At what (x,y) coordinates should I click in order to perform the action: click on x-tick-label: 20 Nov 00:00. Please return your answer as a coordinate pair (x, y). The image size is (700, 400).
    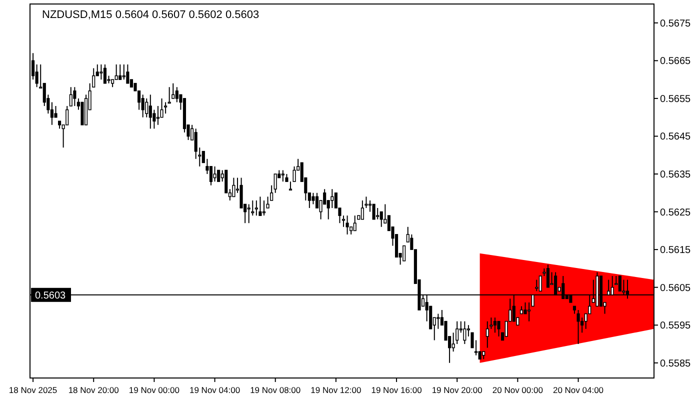
    Looking at the image, I should click on (518, 390).